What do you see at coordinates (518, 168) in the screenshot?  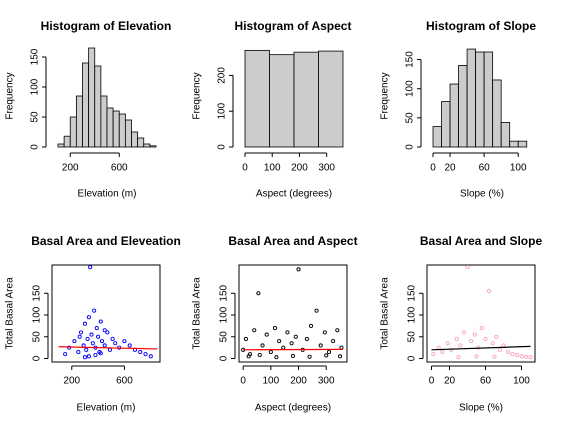 I see `x-tick-label: 100` at bounding box center [518, 168].